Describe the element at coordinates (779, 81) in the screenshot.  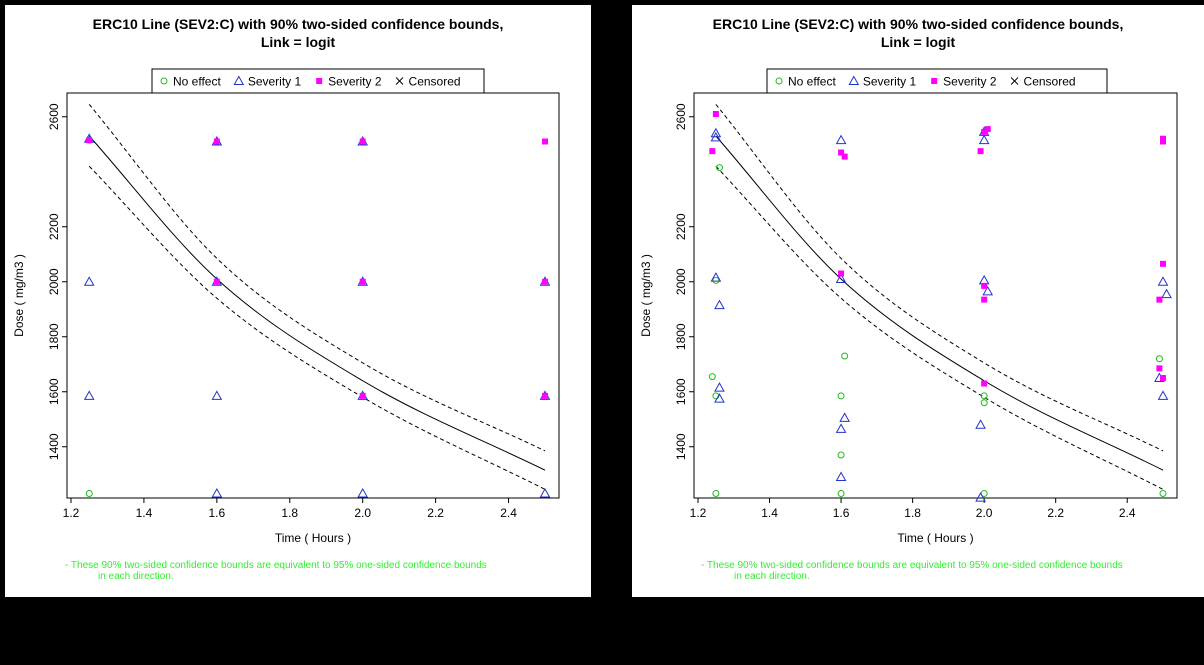
I see `legend-circle-marker` at that location.